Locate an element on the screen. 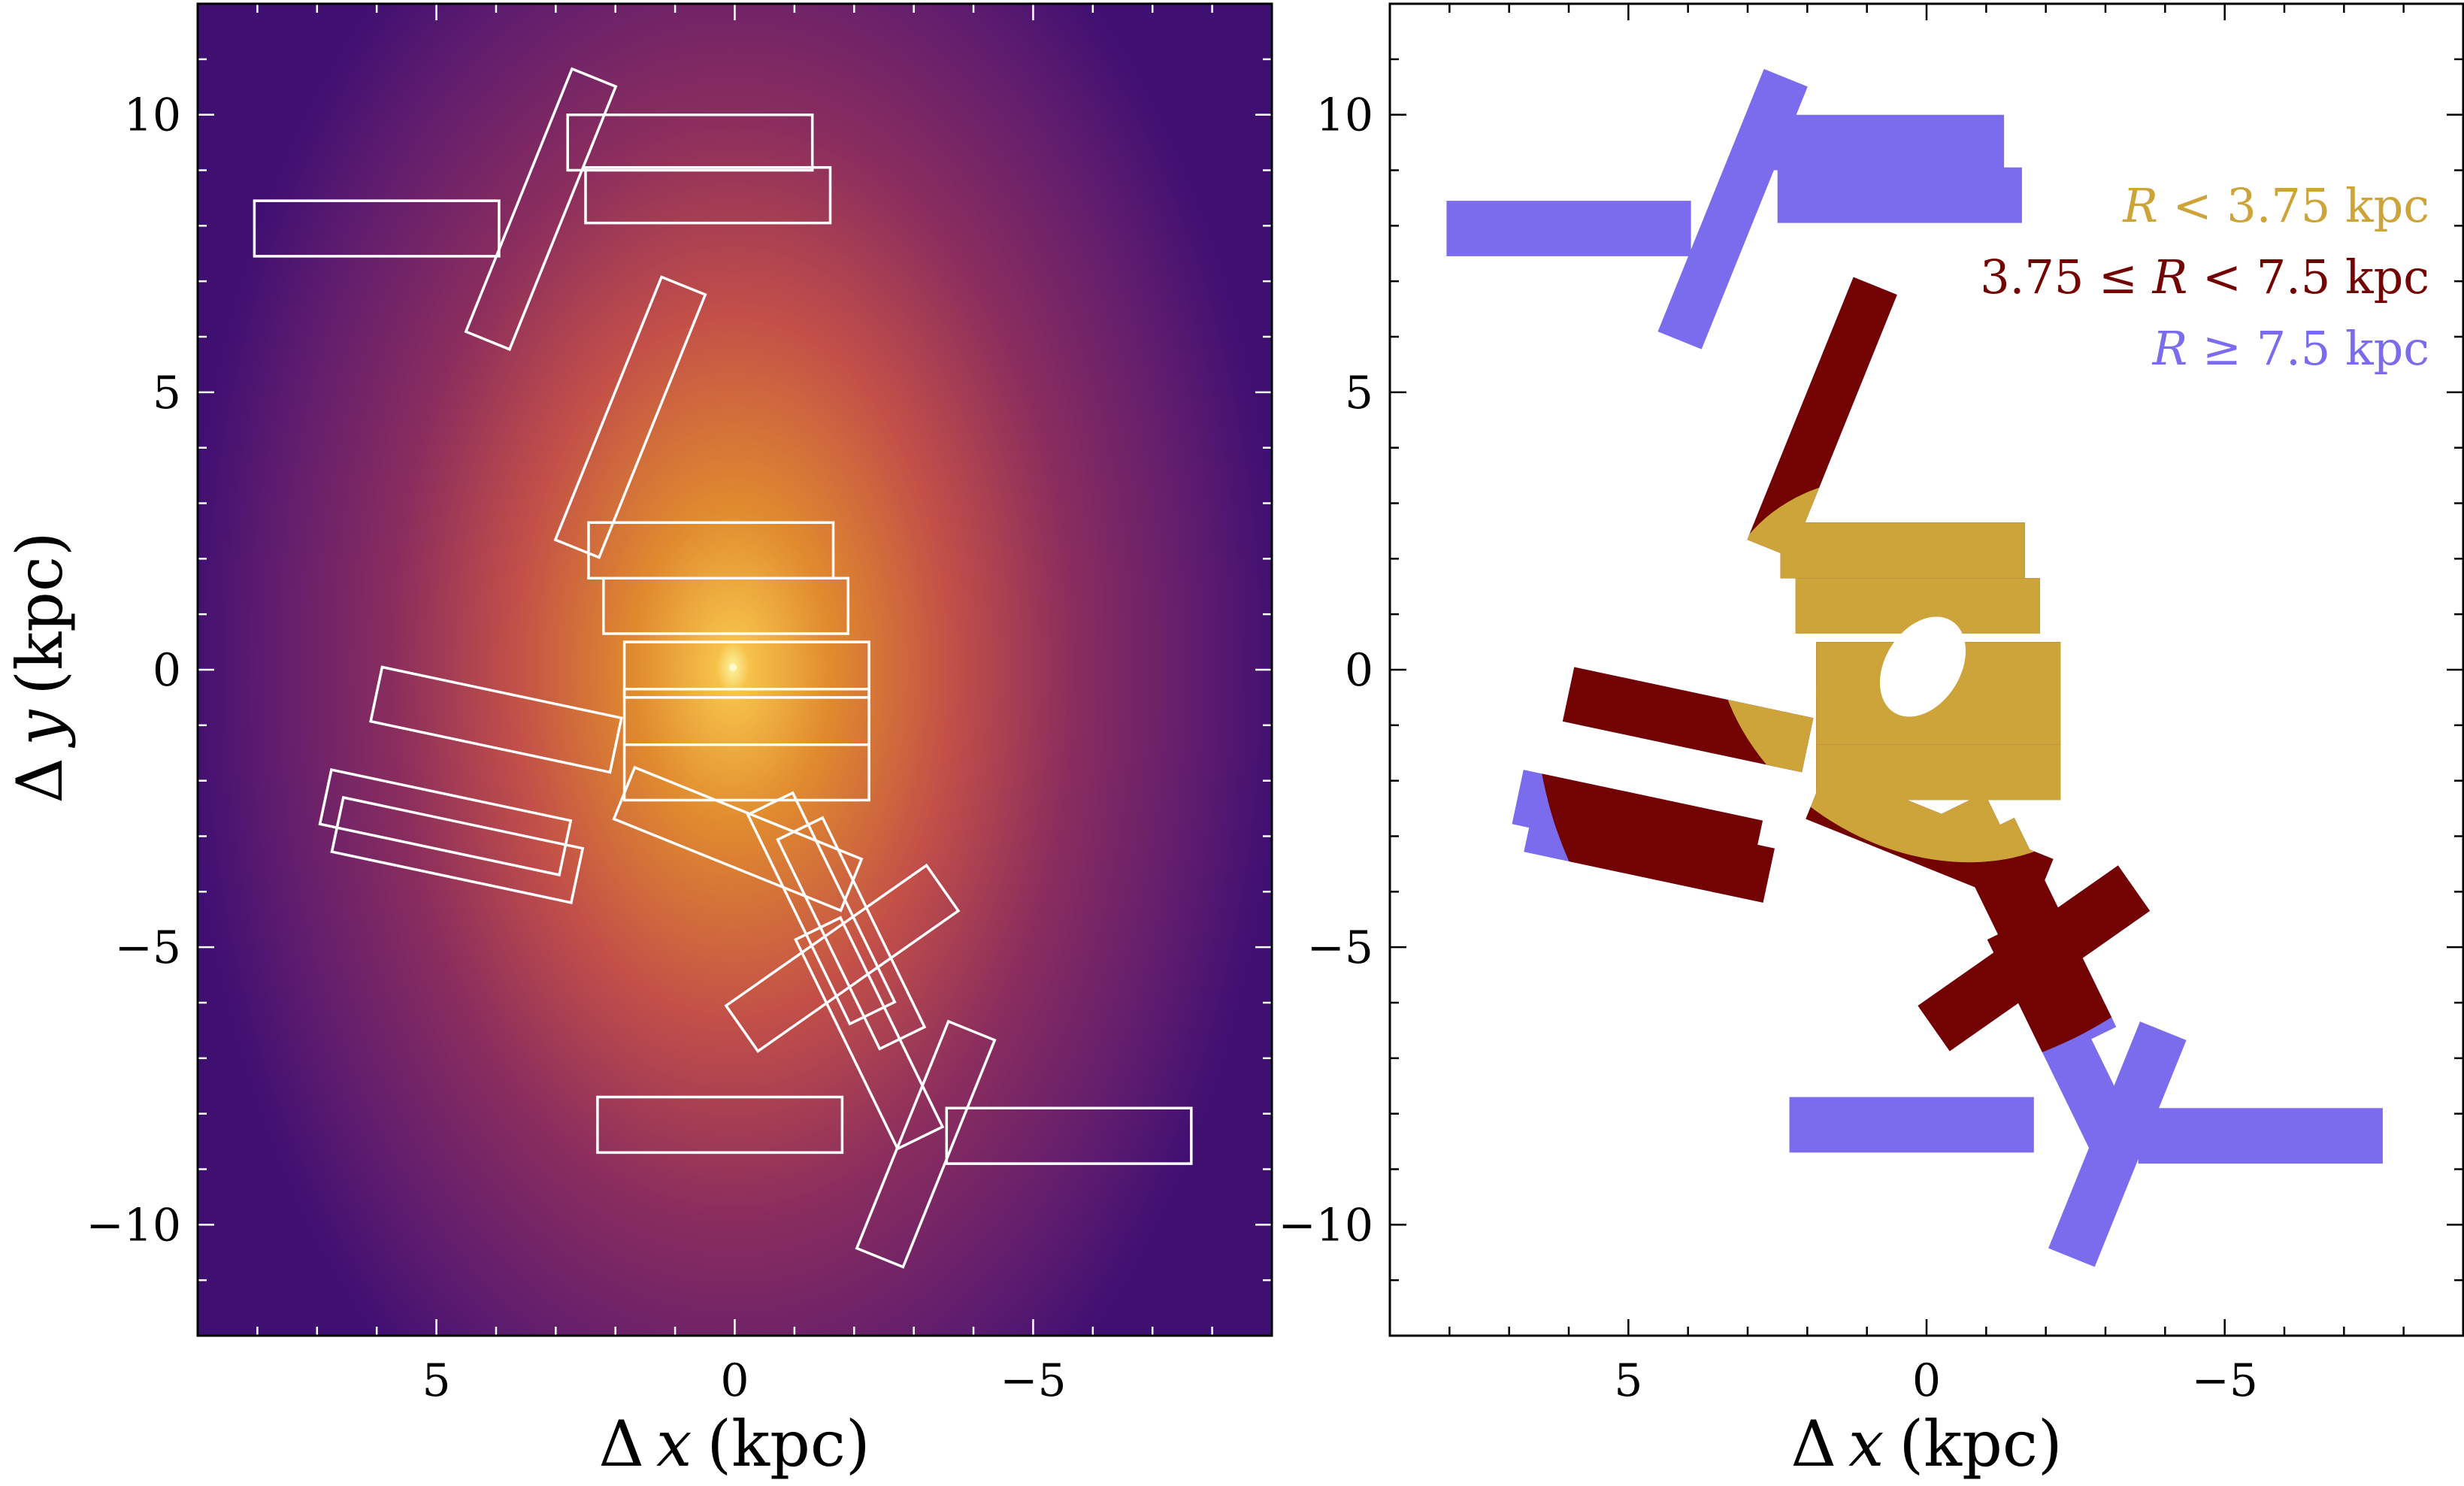  galactic-center-marker is located at coordinates (733, 667).